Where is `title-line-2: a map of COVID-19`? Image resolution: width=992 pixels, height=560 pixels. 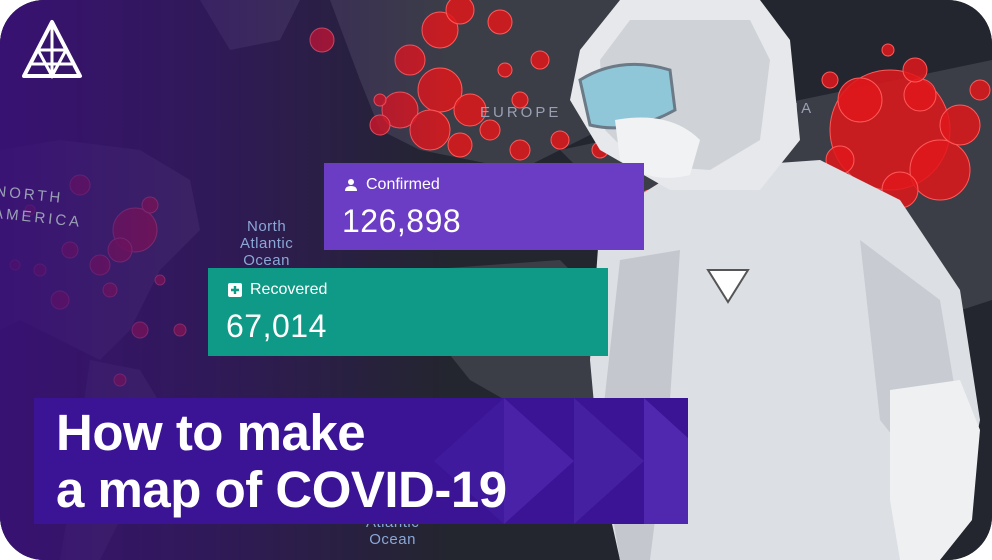
title-line-2: a map of COVID-19 is located at coordinates (281, 489).